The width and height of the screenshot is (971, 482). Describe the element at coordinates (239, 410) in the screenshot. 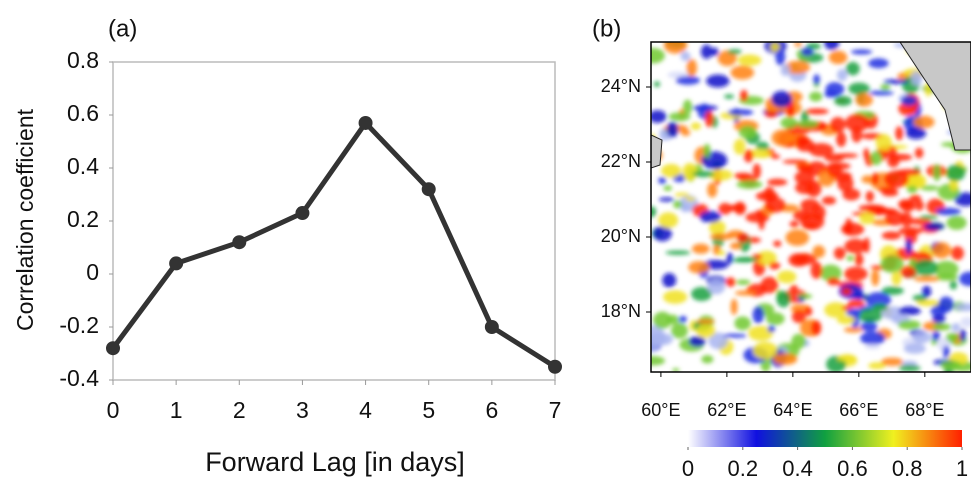

I see `x-tick-label: 2` at that location.